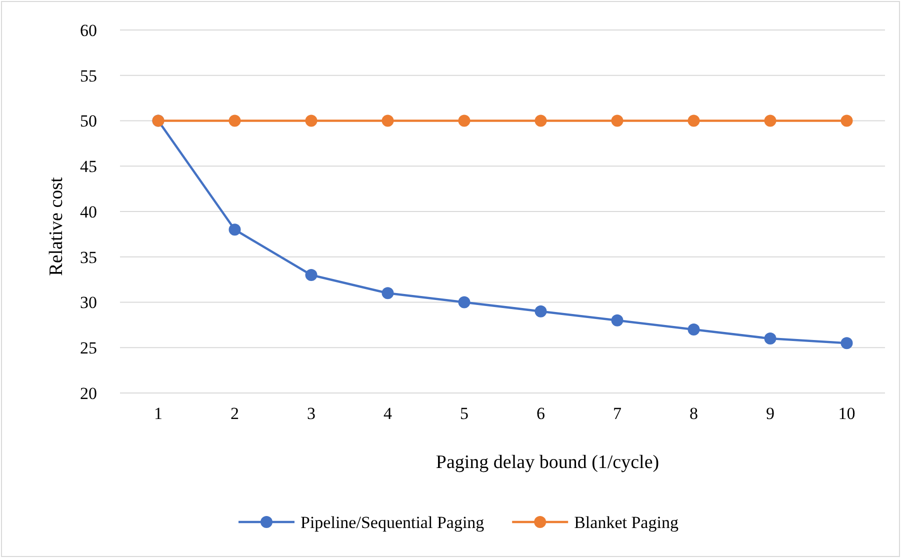 Image resolution: width=901 pixels, height=558 pixels. Describe the element at coordinates (464, 413) in the screenshot. I see `x-tick-label: 5` at that location.